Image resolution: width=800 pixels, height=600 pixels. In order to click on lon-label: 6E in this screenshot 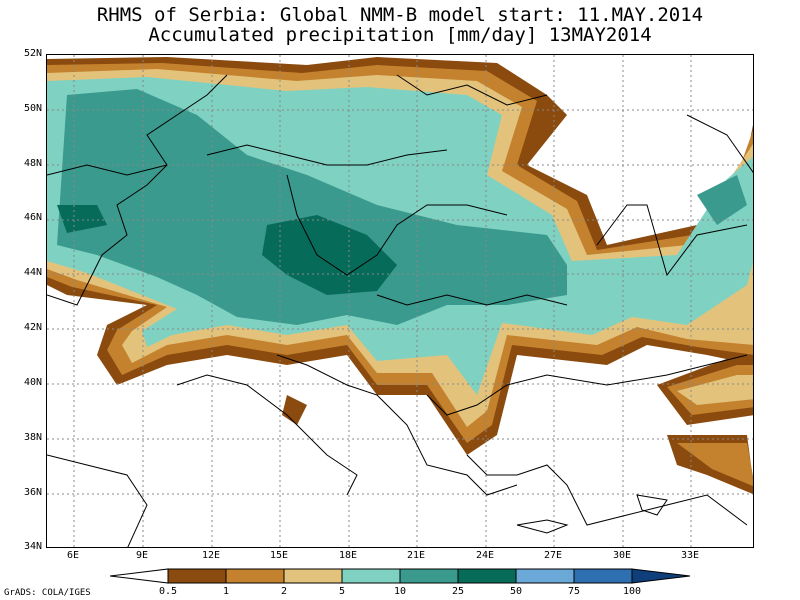, I will do `click(73, 555)`.